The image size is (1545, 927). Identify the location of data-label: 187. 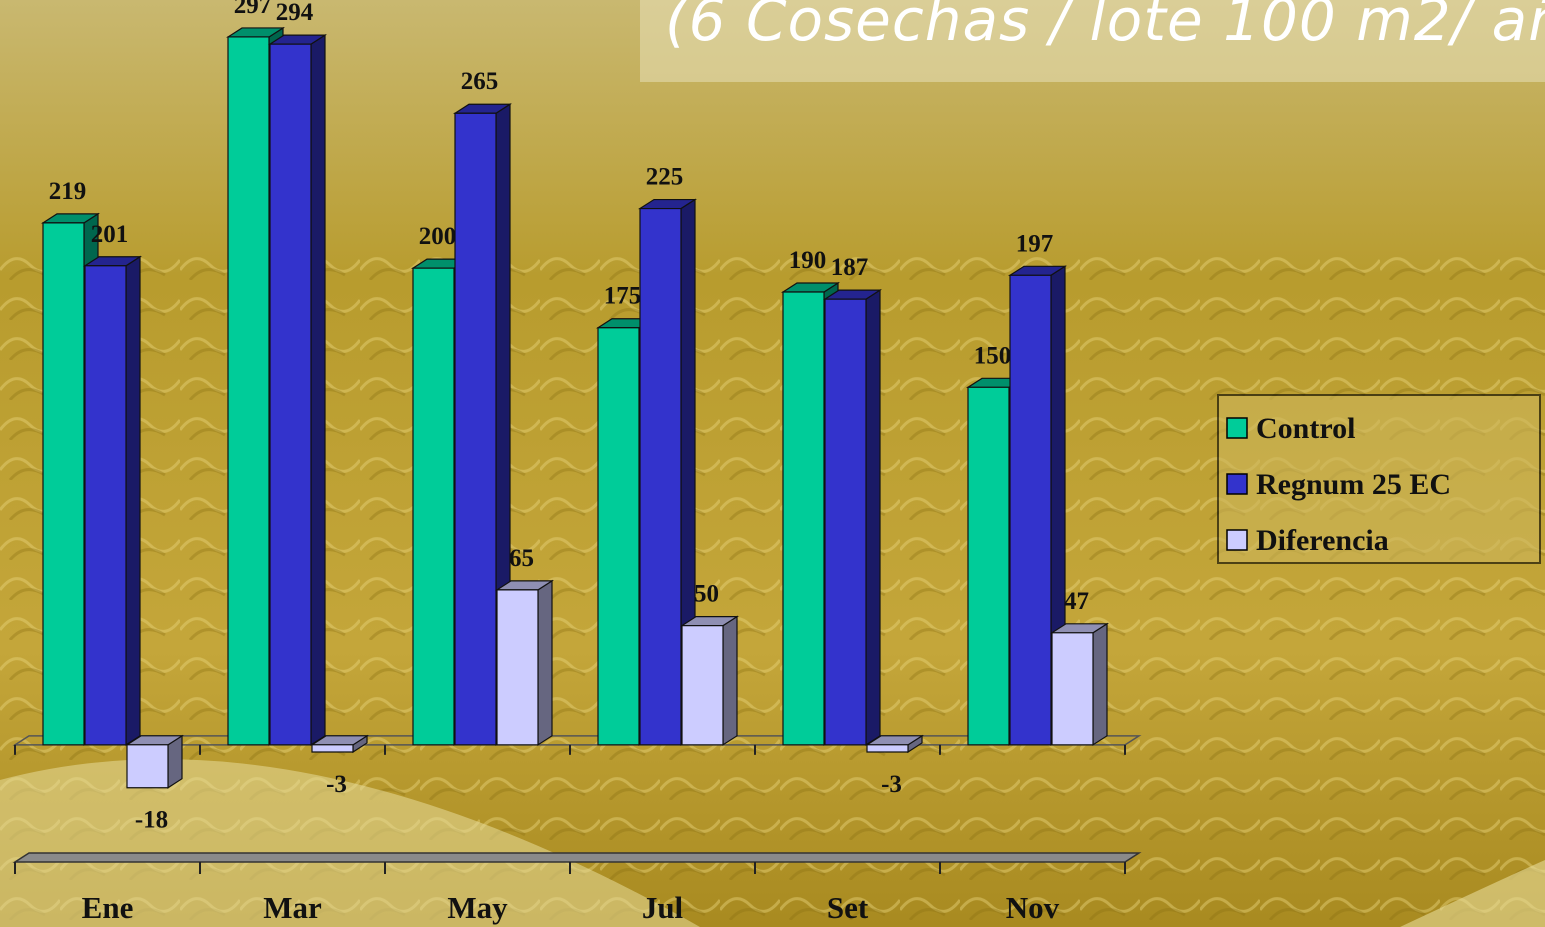
(850, 267).